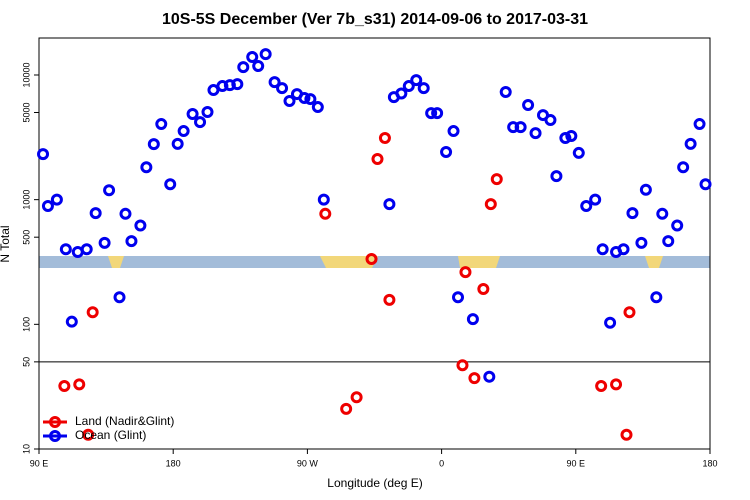 The height and width of the screenshot is (500, 750). What do you see at coordinates (441, 463) in the screenshot?
I see `x-tick-label: 0` at bounding box center [441, 463].